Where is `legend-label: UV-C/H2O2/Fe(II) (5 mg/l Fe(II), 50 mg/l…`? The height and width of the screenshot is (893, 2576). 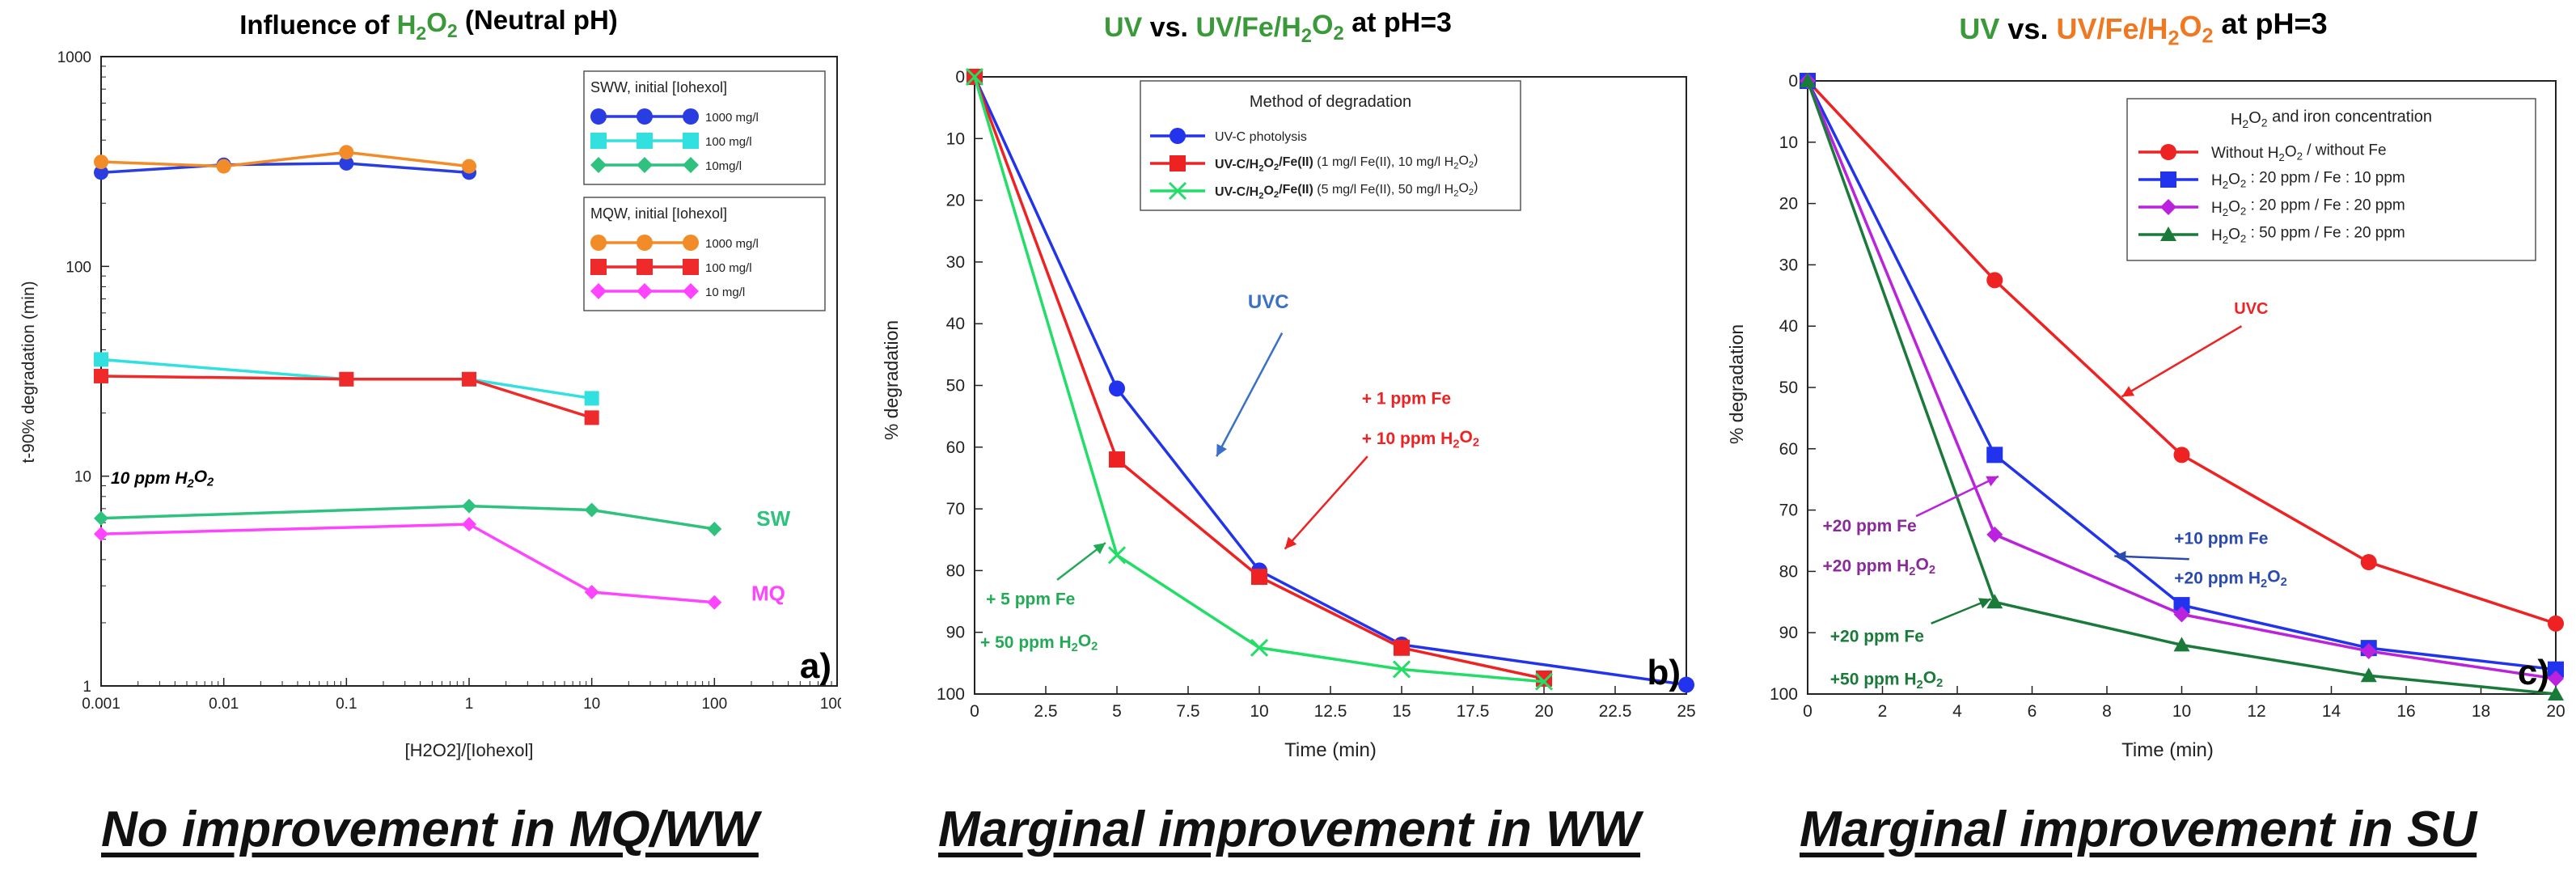 legend-label: UV-C/H2O2/Fe(II) (5 mg/l Fe(II), 50 mg/l… is located at coordinates (1347, 191).